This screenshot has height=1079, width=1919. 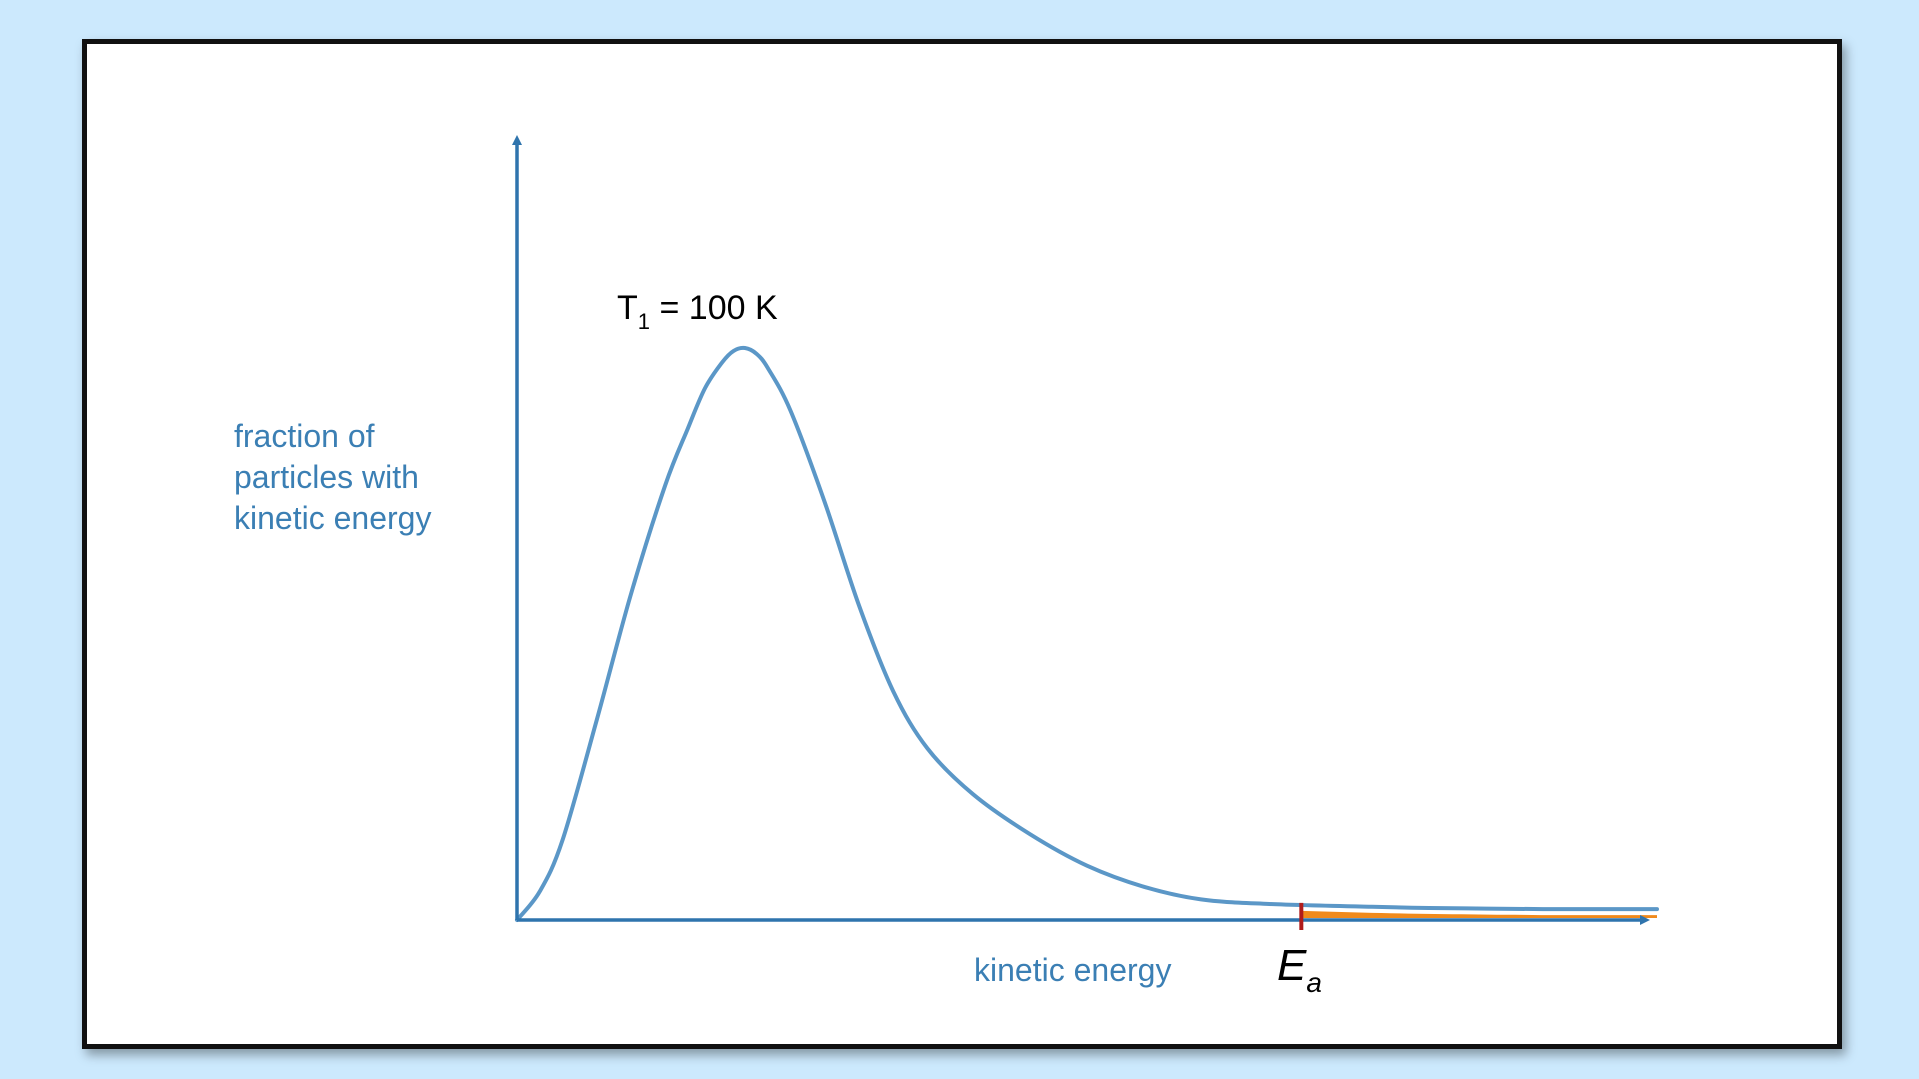 What do you see at coordinates (326, 477) in the screenshot?
I see `y-axis-label-line-2: particles with` at bounding box center [326, 477].